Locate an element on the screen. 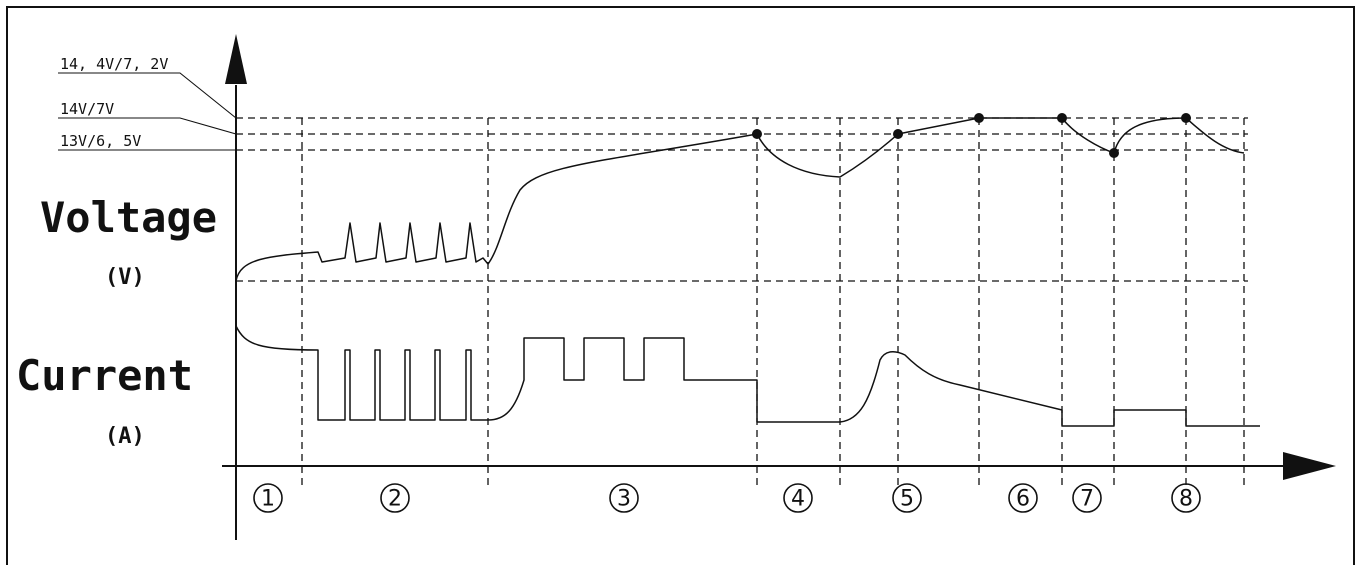  stage-marker: 5 is located at coordinates (907, 498).